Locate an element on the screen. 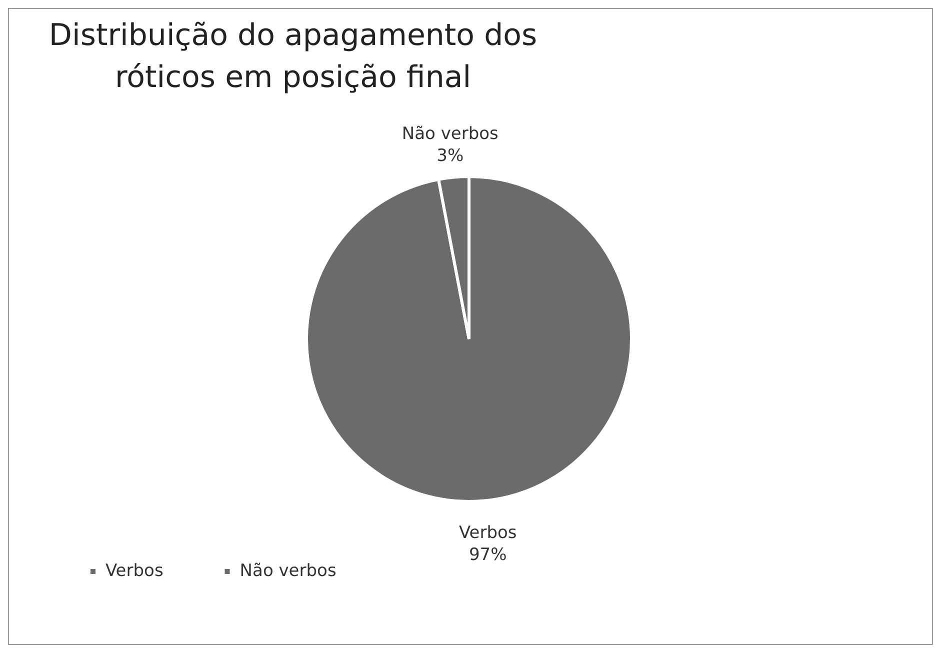 This screenshot has width=943, height=655. data-label: 3% is located at coordinates (450, 156).